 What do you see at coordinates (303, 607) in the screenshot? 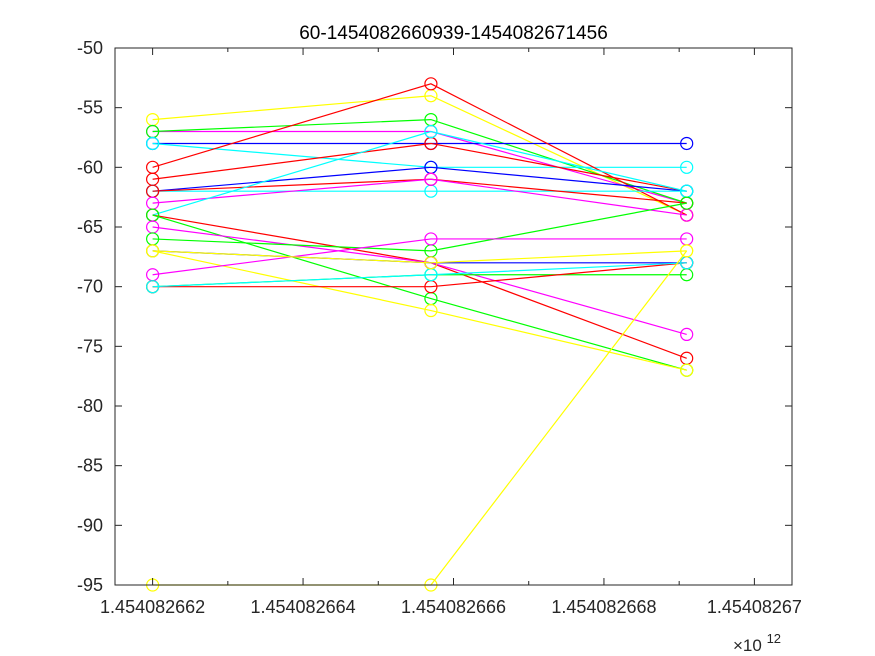
I see `x-tick-label: 1.454082664` at bounding box center [303, 607].